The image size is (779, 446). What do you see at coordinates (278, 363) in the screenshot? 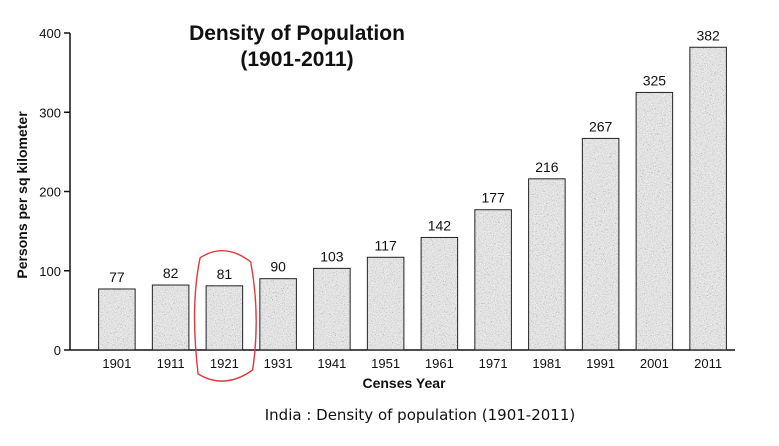
I see `x-tick-label: 1931` at bounding box center [278, 363].